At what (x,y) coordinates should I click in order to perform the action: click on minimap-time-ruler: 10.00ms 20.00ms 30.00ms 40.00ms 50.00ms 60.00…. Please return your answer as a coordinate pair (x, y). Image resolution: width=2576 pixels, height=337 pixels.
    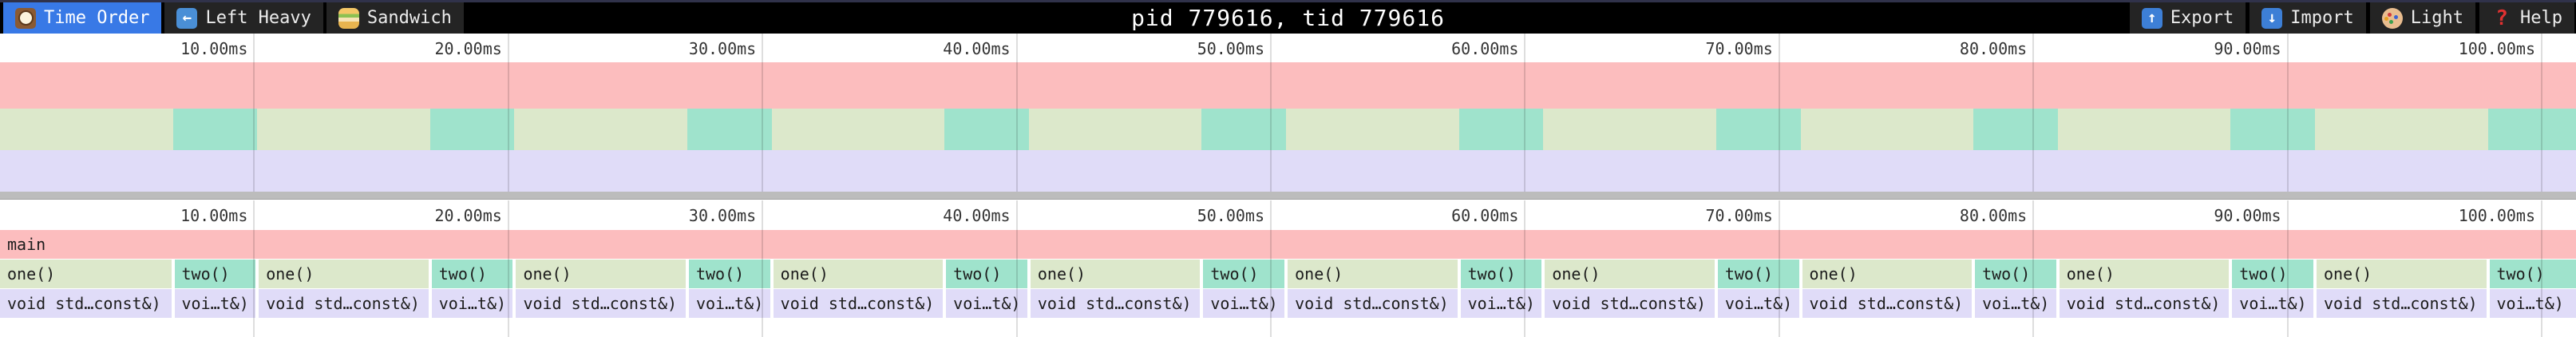
    Looking at the image, I should click on (1288, 48).